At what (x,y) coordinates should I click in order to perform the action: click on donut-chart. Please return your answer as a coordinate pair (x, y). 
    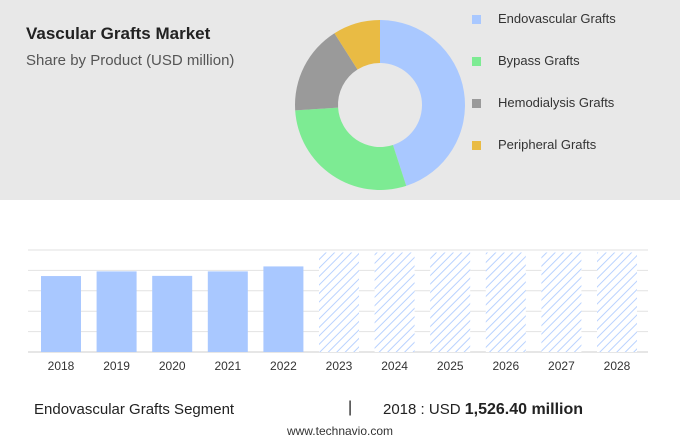
    Looking at the image, I should click on (380, 105).